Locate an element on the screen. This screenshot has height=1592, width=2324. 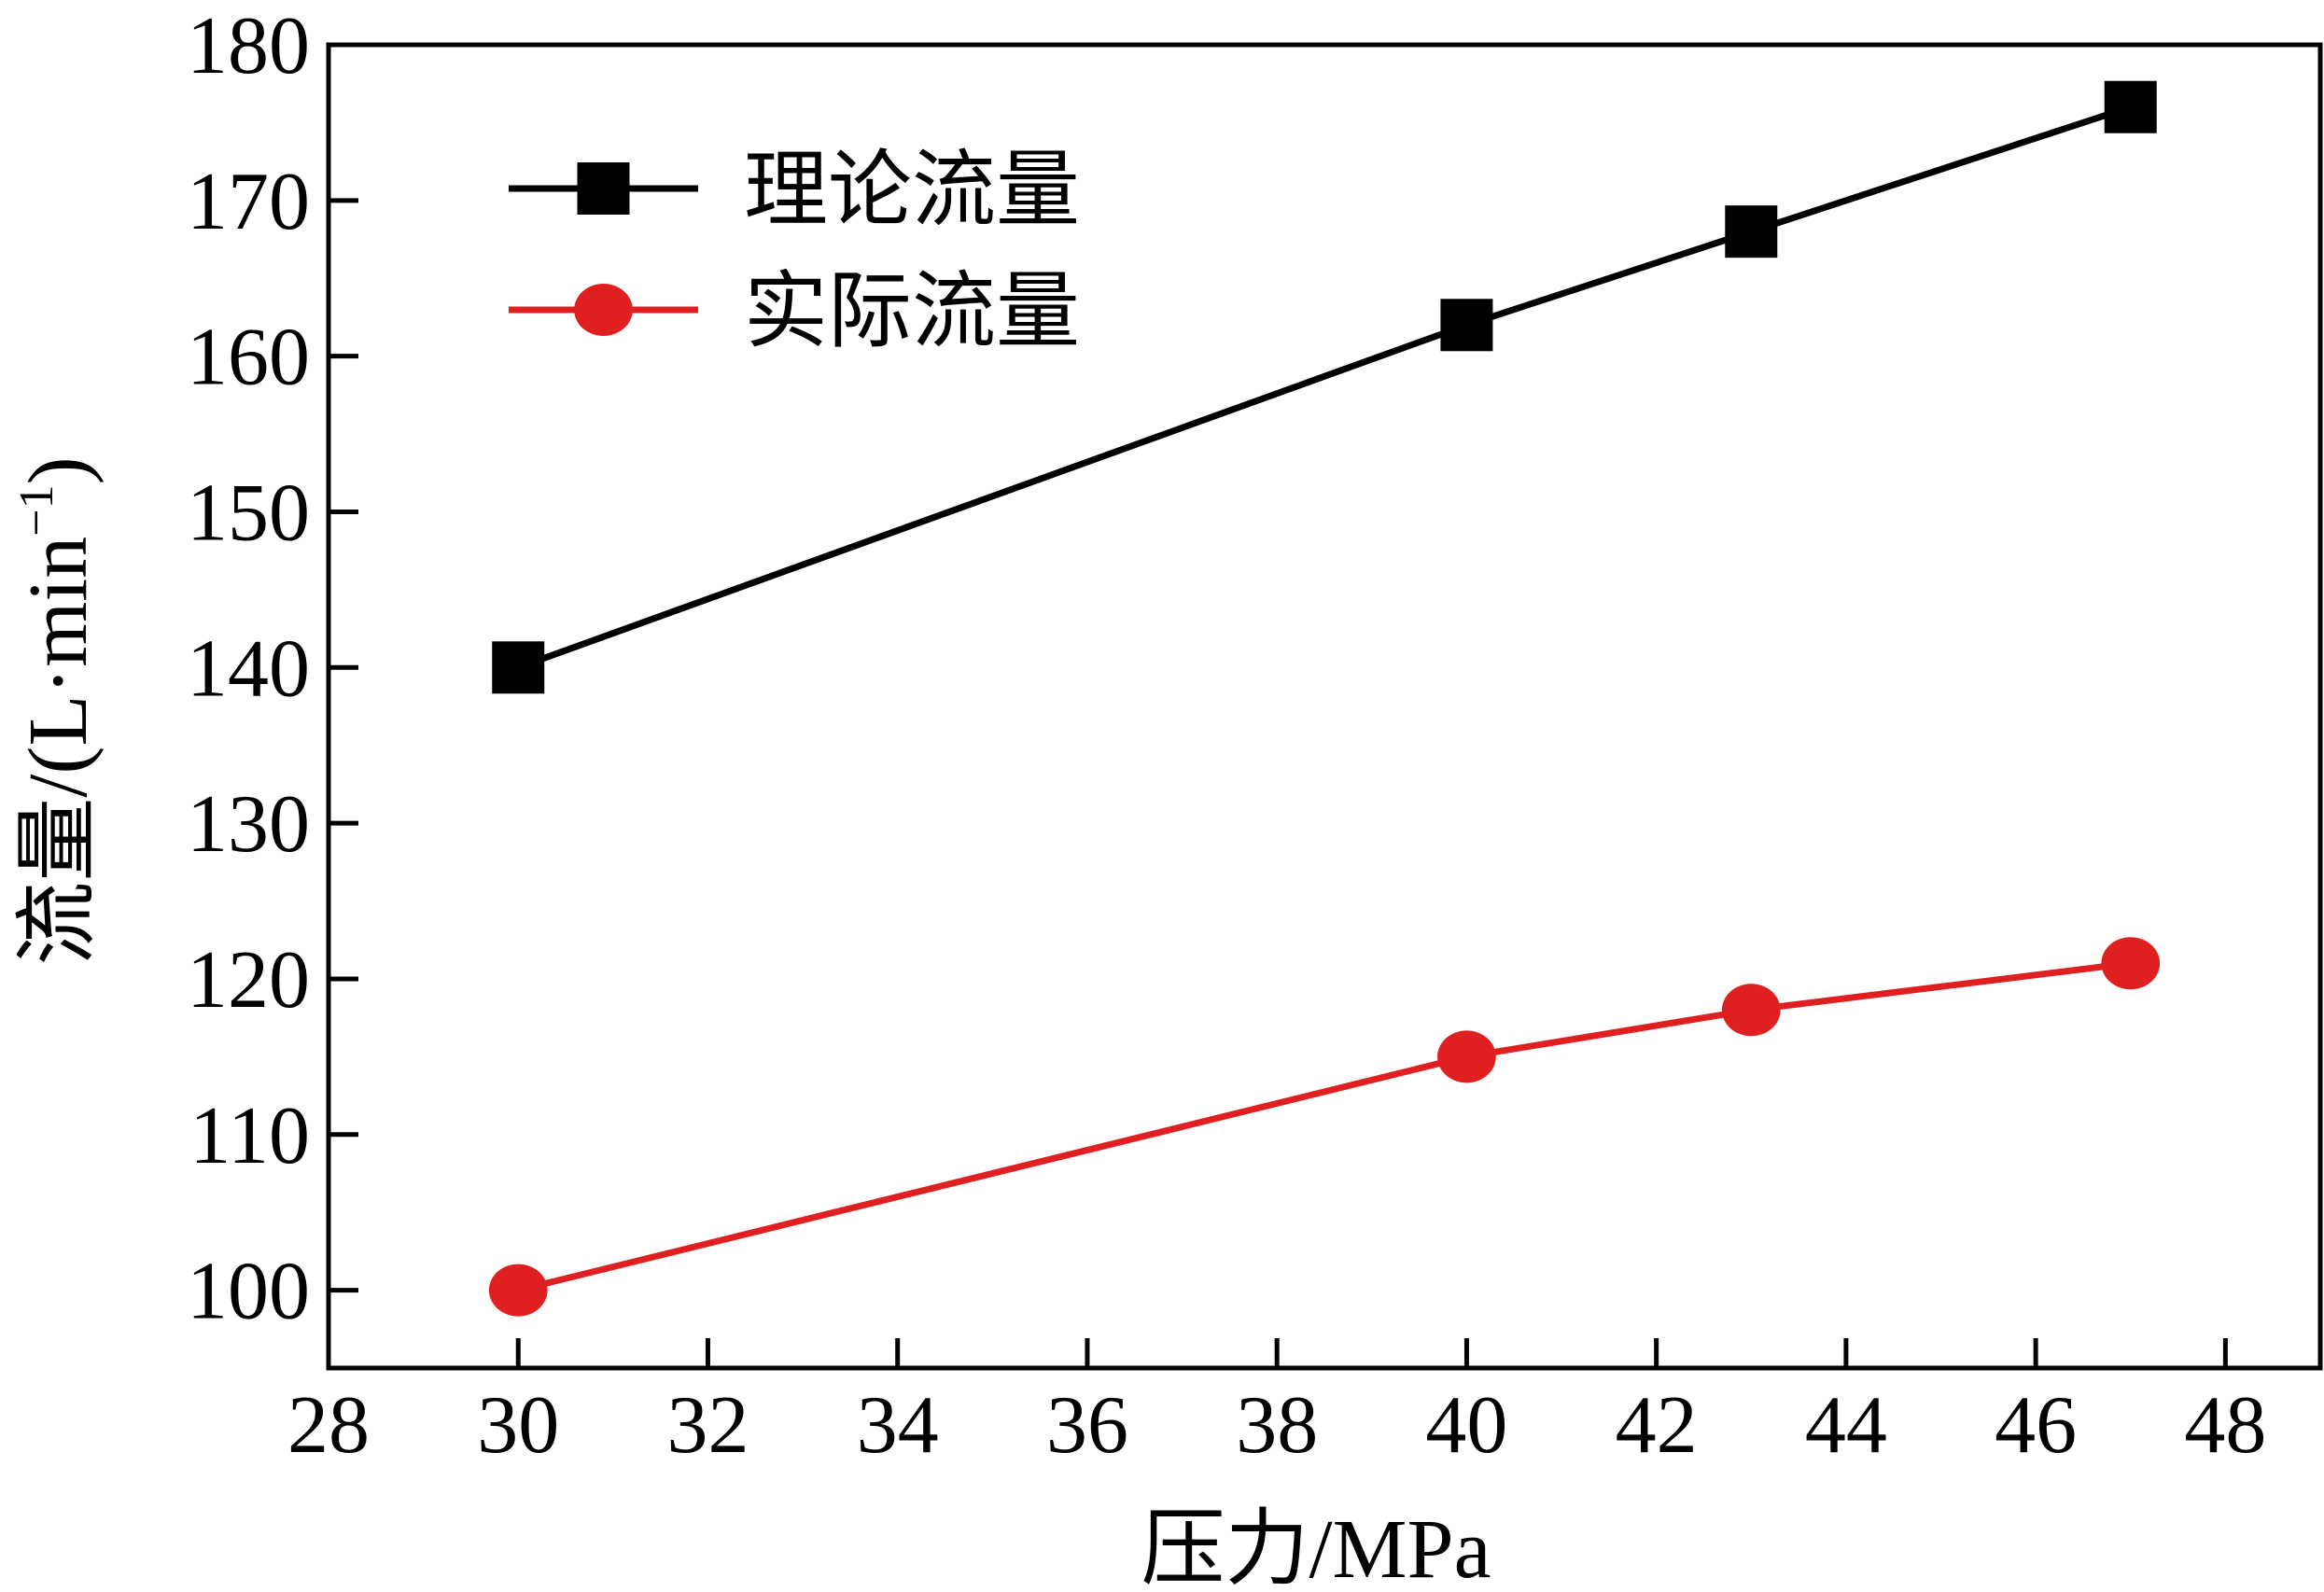
x-tick-label: 28 is located at coordinates (328, 1425).